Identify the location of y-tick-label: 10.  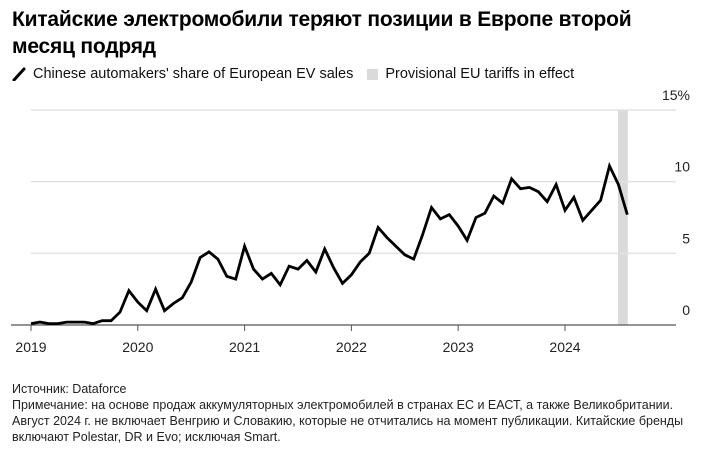
(682, 167).